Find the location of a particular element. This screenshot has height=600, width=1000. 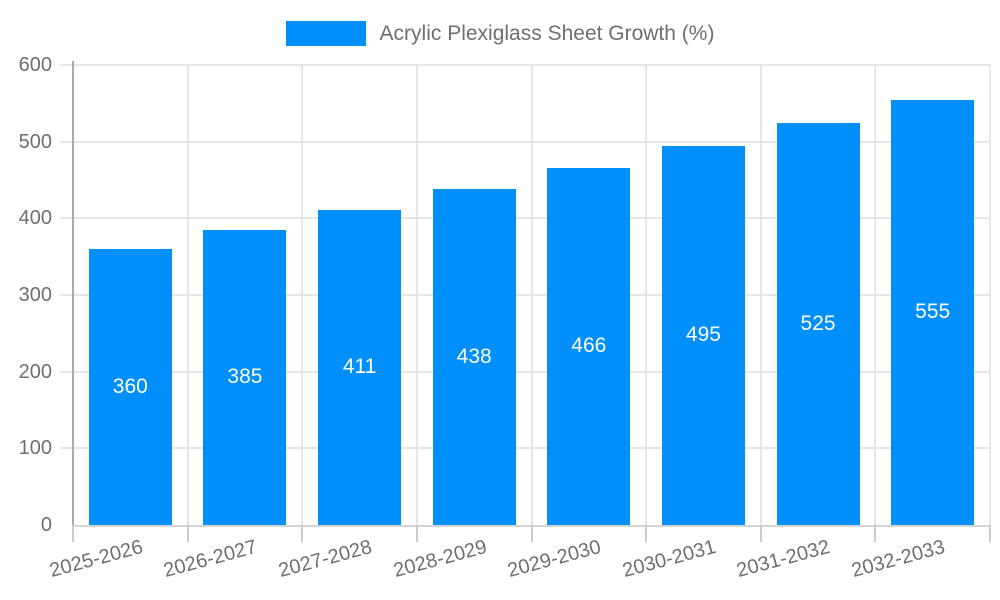

x-axis-label: 2032-2033 is located at coordinates (898, 559).